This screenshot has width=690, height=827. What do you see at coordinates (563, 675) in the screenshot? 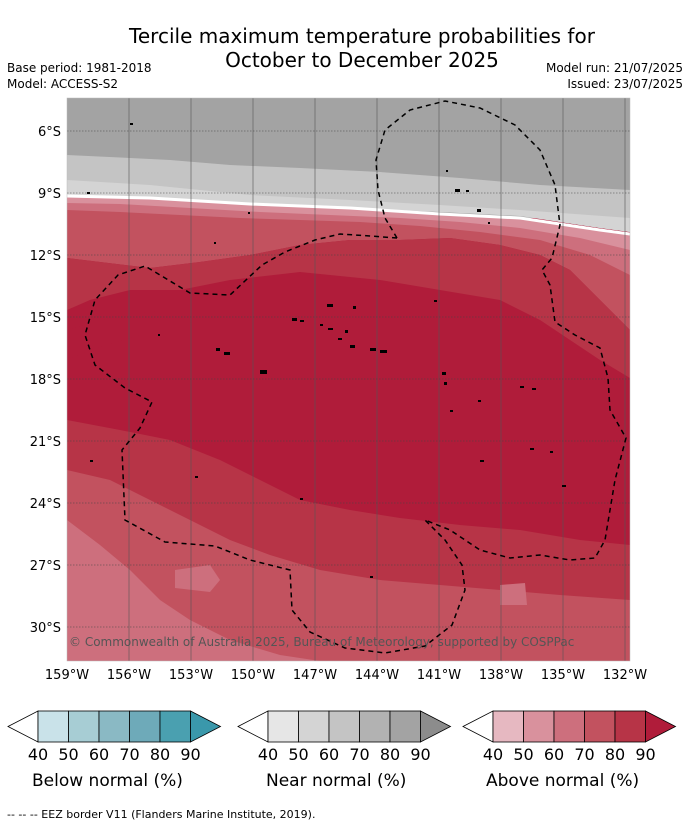
I see `lon-label-135w: 135°W` at bounding box center [563, 675].